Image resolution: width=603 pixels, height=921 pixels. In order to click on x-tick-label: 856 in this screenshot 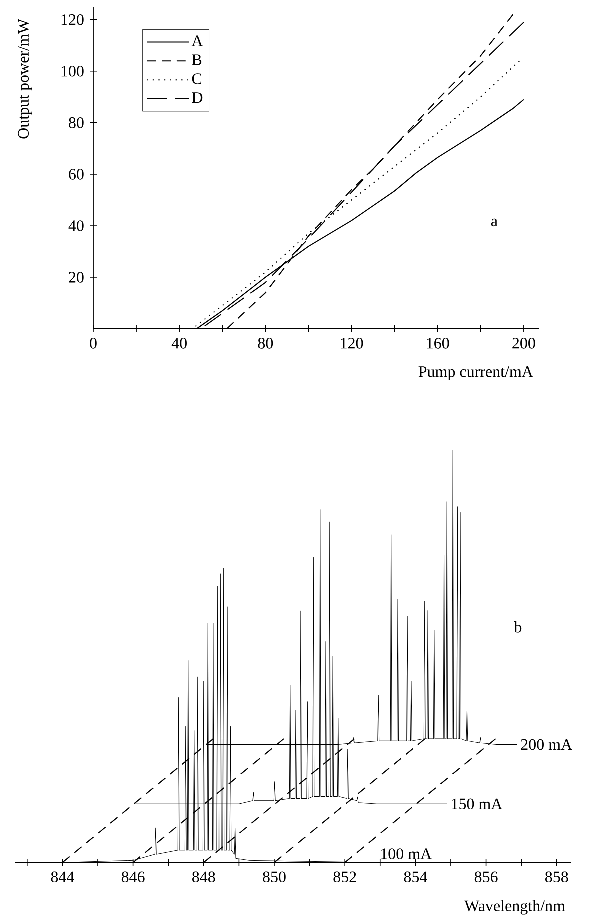, I will do `click(486, 877)`.